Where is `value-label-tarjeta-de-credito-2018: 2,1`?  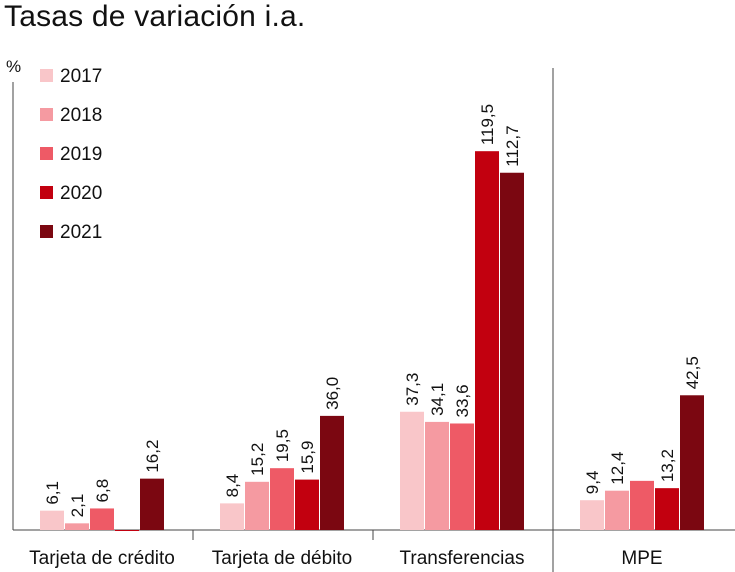 value-label-tarjeta-de-credito-2018: 2,1 is located at coordinates (77, 506).